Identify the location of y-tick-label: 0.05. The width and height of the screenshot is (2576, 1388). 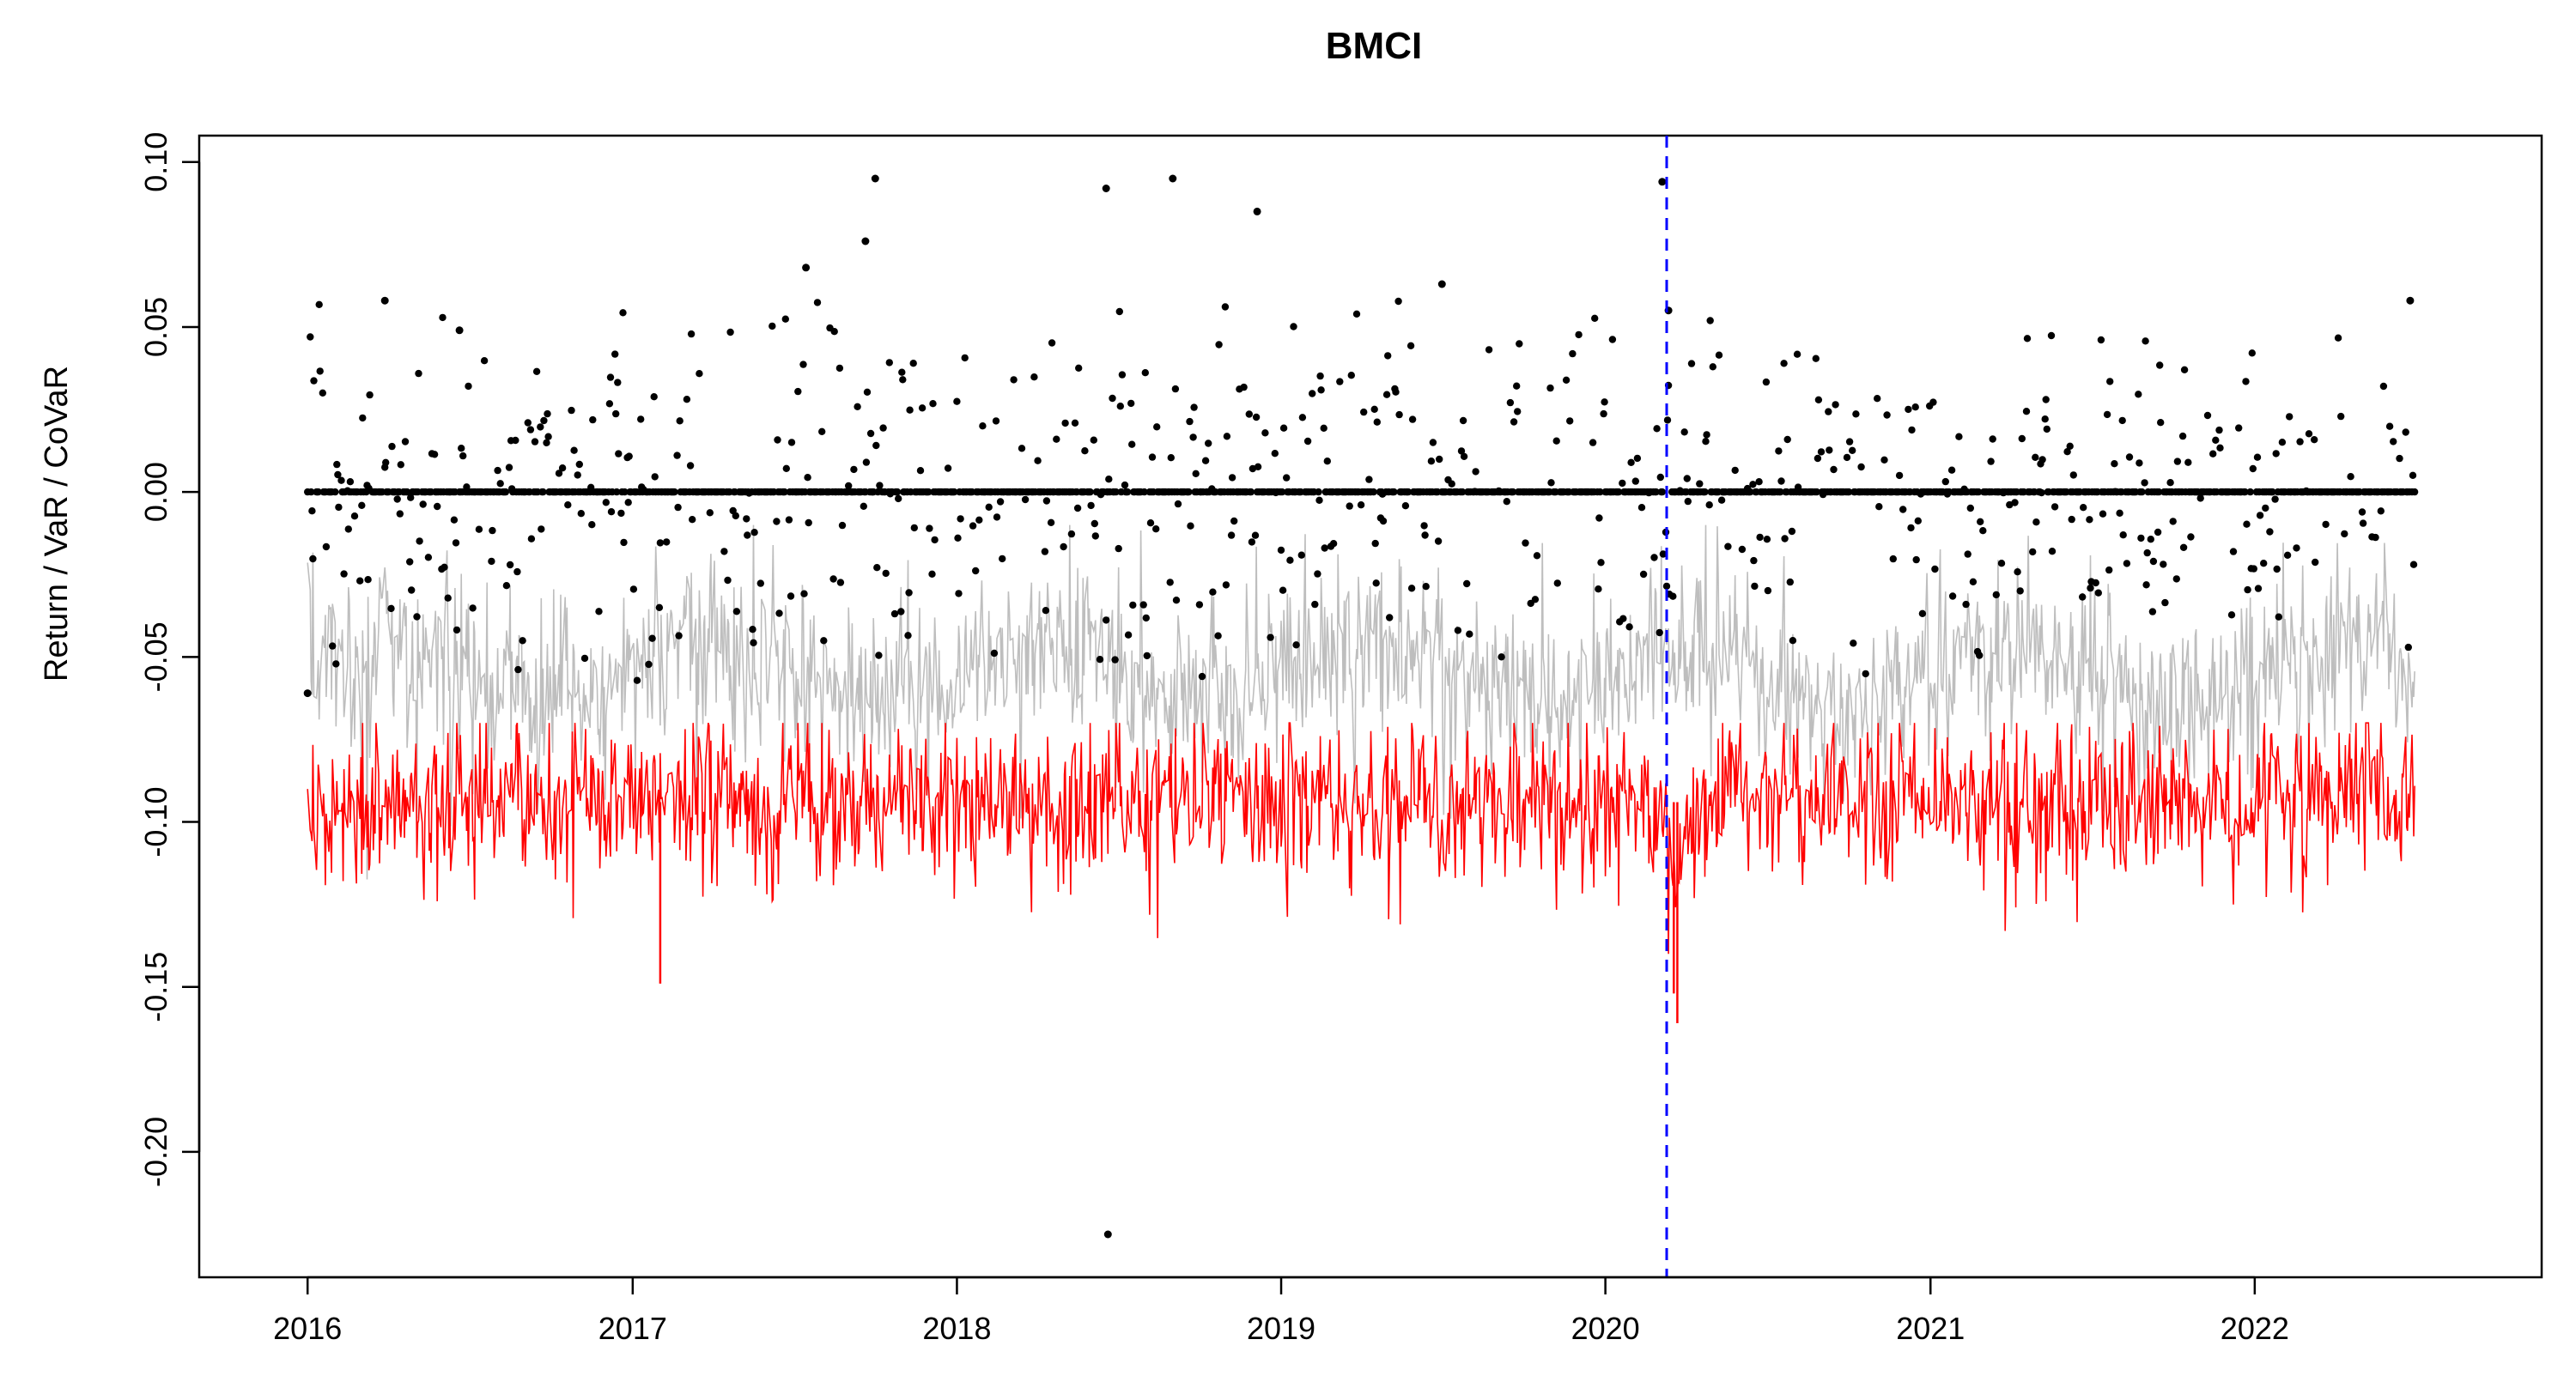
(155, 327).